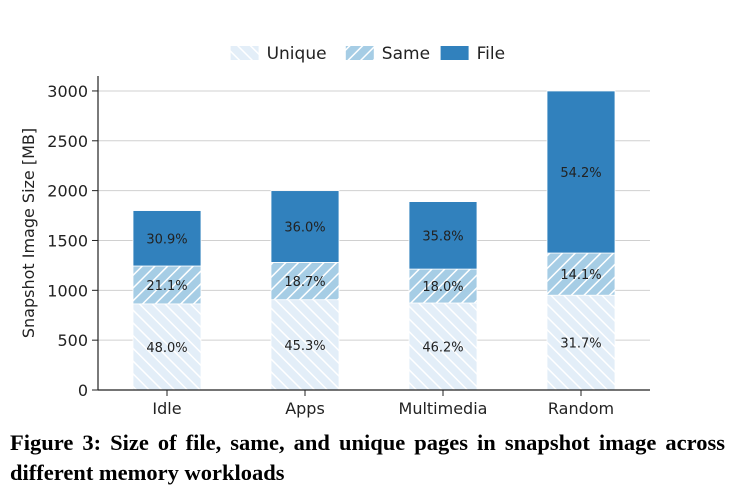 The height and width of the screenshot is (503, 733). What do you see at coordinates (166, 348) in the screenshot?
I see `bar-value-label: 48.0%` at bounding box center [166, 348].